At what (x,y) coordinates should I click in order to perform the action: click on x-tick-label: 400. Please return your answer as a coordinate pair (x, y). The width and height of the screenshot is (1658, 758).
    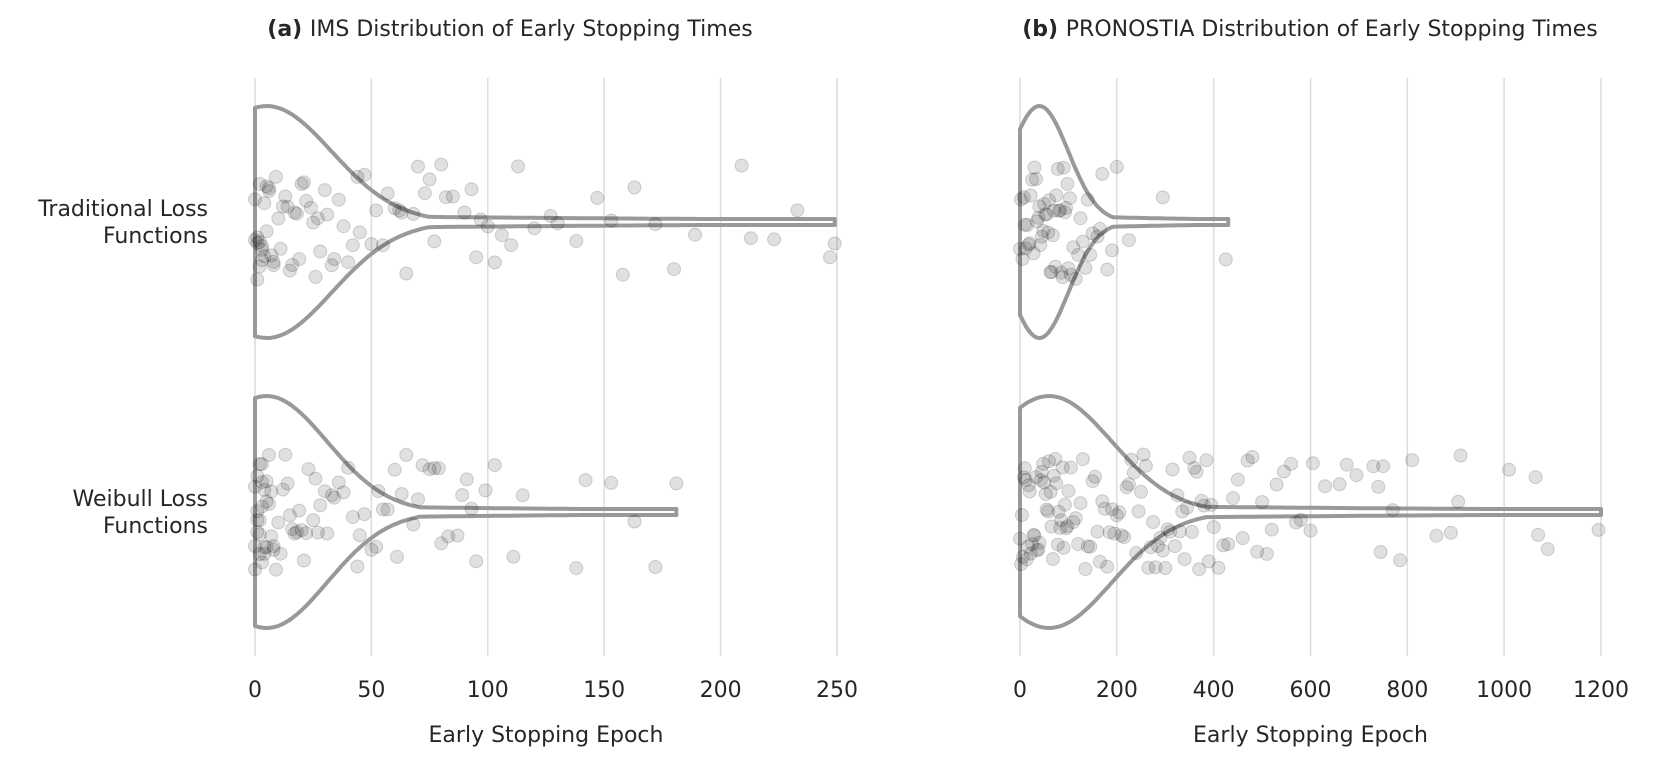
    Looking at the image, I should click on (1214, 690).